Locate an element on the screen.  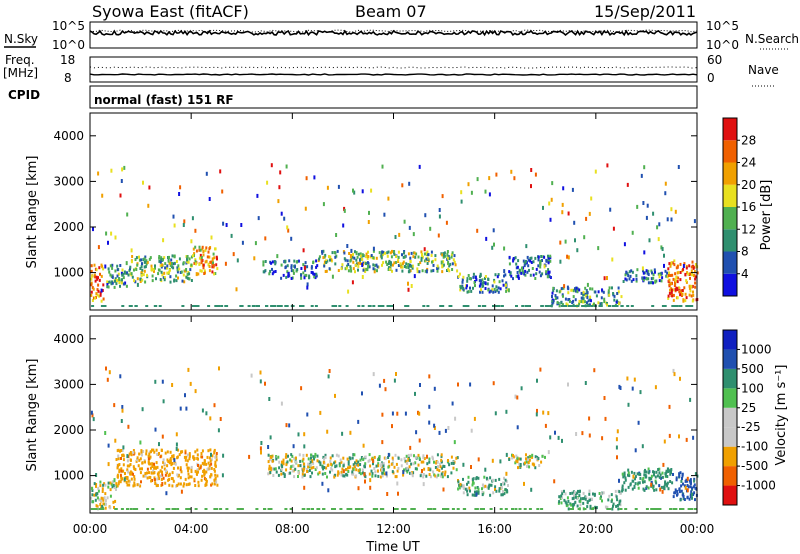
colorbar-tick-label: 4 is located at coordinates (745, 274).